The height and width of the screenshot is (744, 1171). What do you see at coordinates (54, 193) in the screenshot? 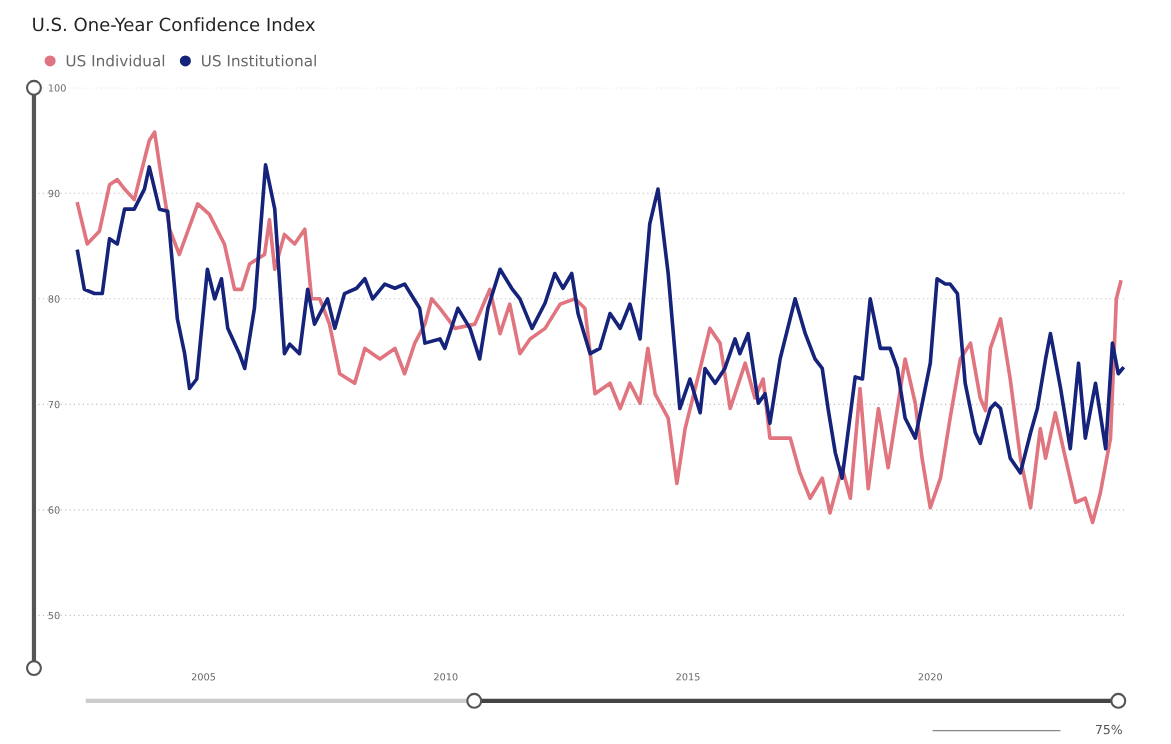
I see `y-tick-label: 90` at bounding box center [54, 193].